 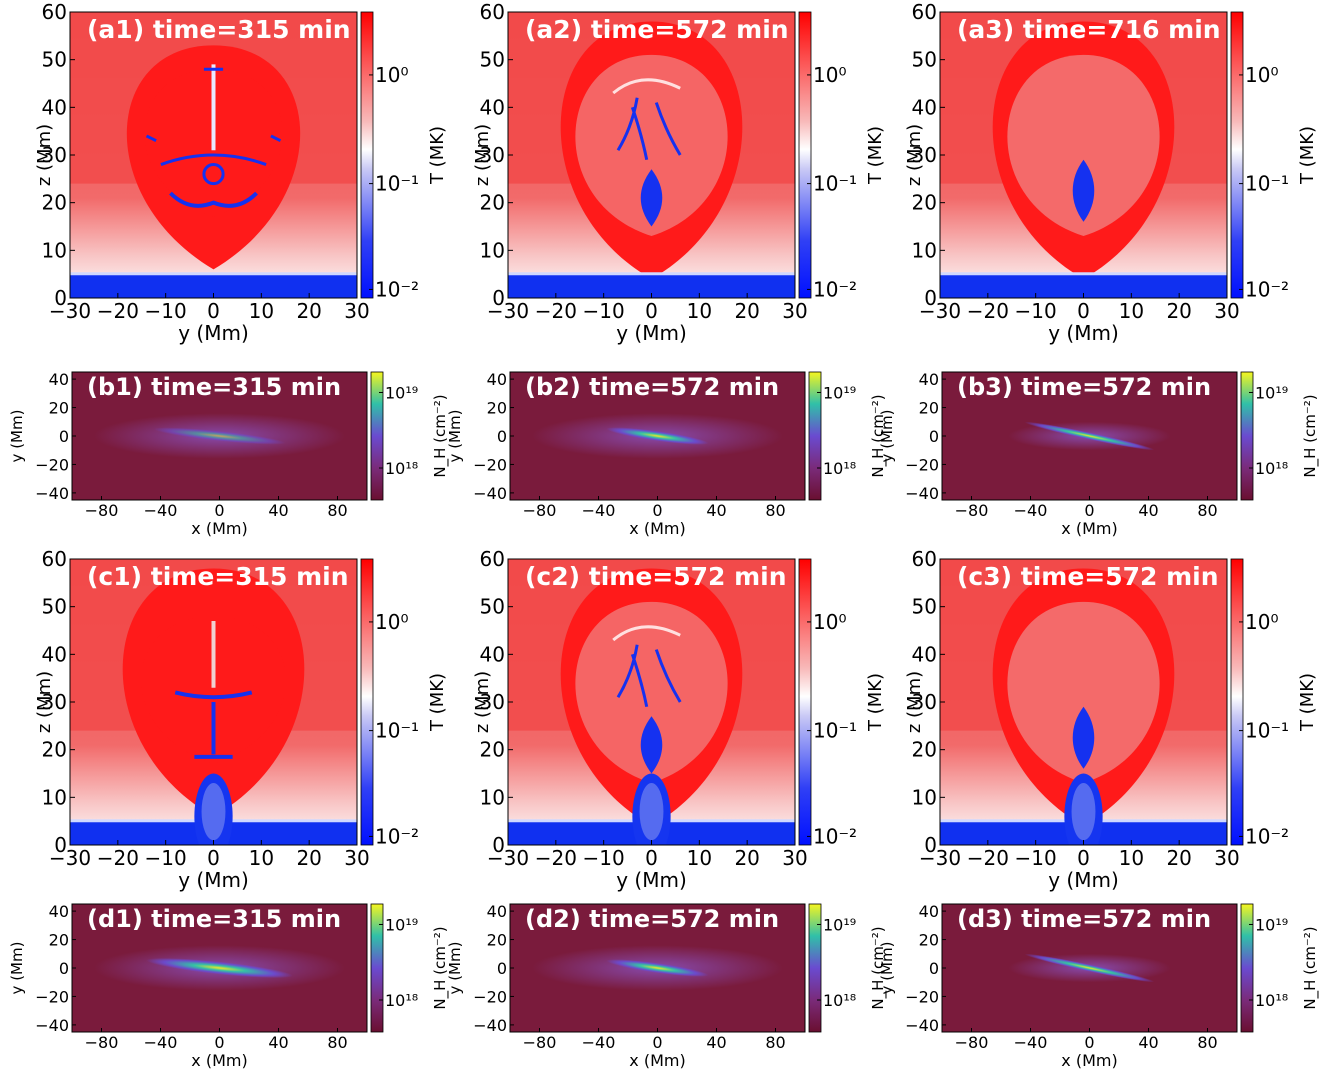 I want to click on panel-title: (b3) time=572 min, so click(x=1084, y=387).